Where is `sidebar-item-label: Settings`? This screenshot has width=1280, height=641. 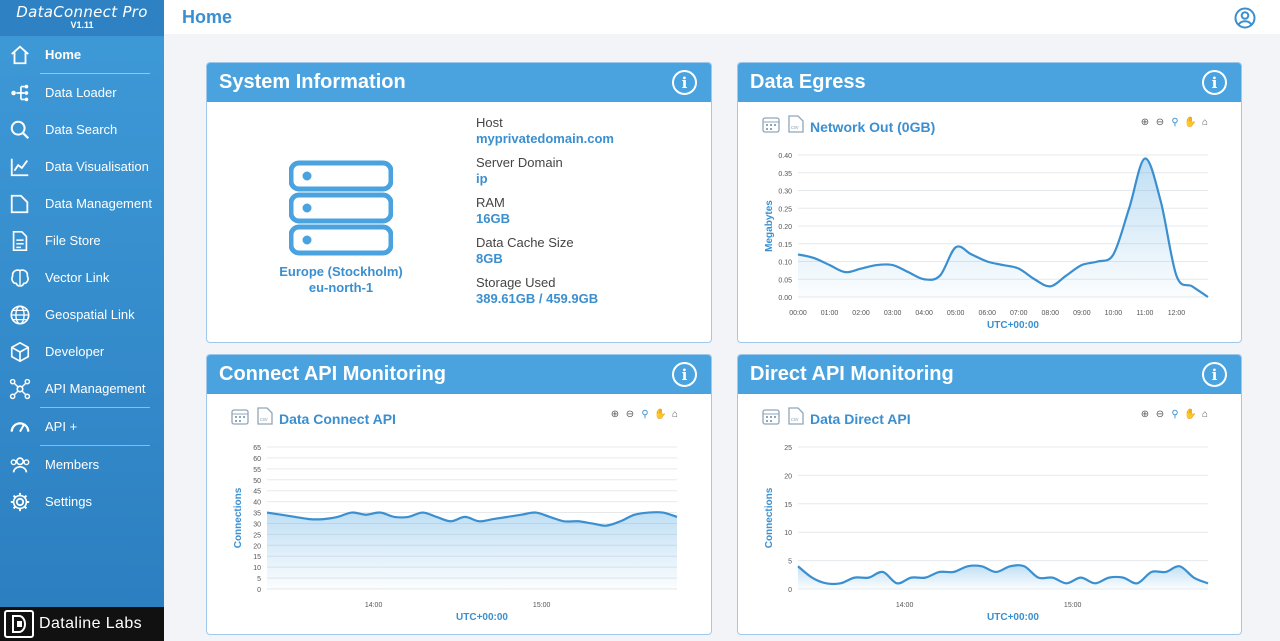
sidebar-item-label: Settings is located at coordinates (68, 501).